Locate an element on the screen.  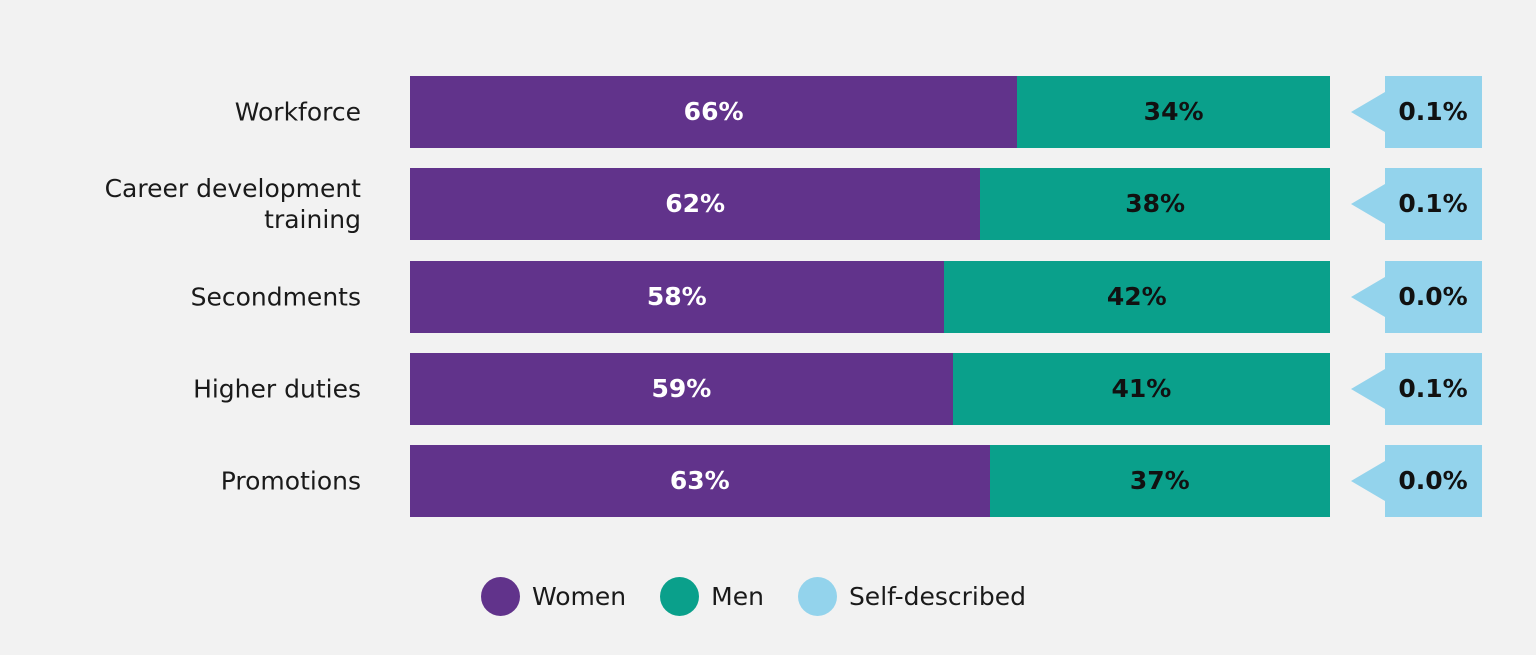
category-label-line: Career development is located at coordinates (232, 188).